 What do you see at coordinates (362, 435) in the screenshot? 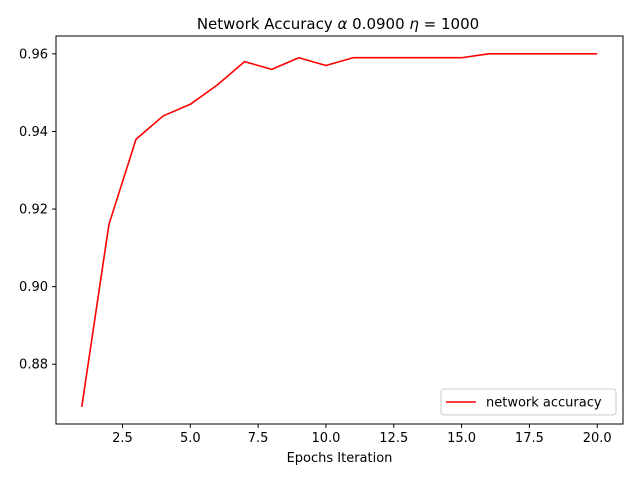
I see `x-axis: 2.5 5.0 7.5 10.0 12.5 15.0 17.5 20.0` at bounding box center [362, 435].